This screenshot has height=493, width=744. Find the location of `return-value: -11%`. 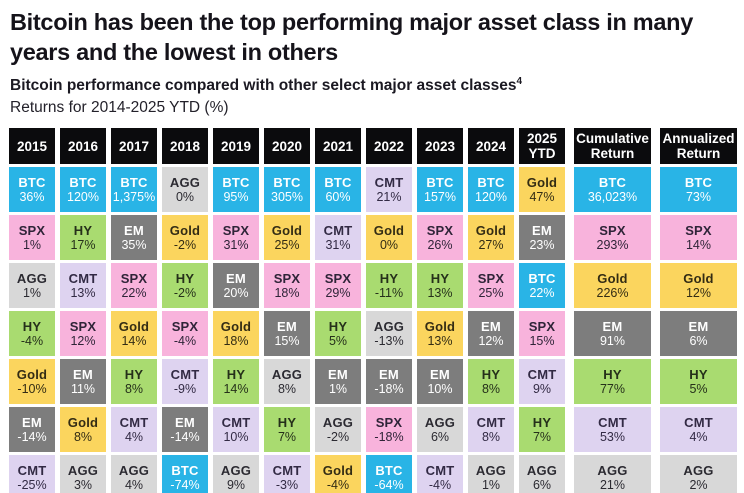

return-value: -11% is located at coordinates (389, 293).